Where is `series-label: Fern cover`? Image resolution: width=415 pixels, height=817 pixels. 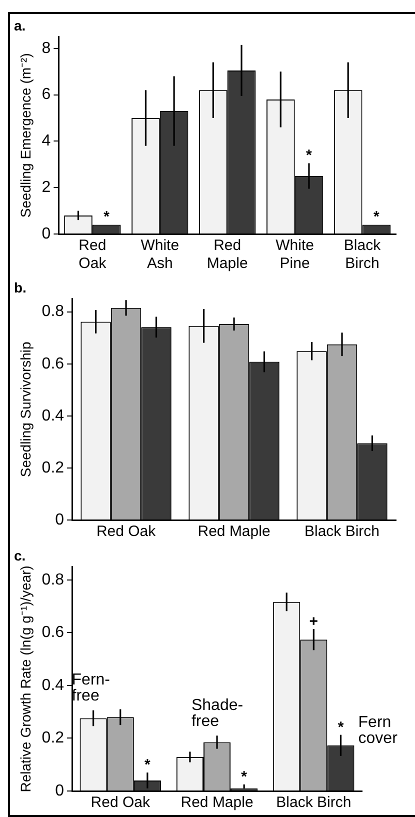
series-label: Fern cover is located at coordinates (378, 731).